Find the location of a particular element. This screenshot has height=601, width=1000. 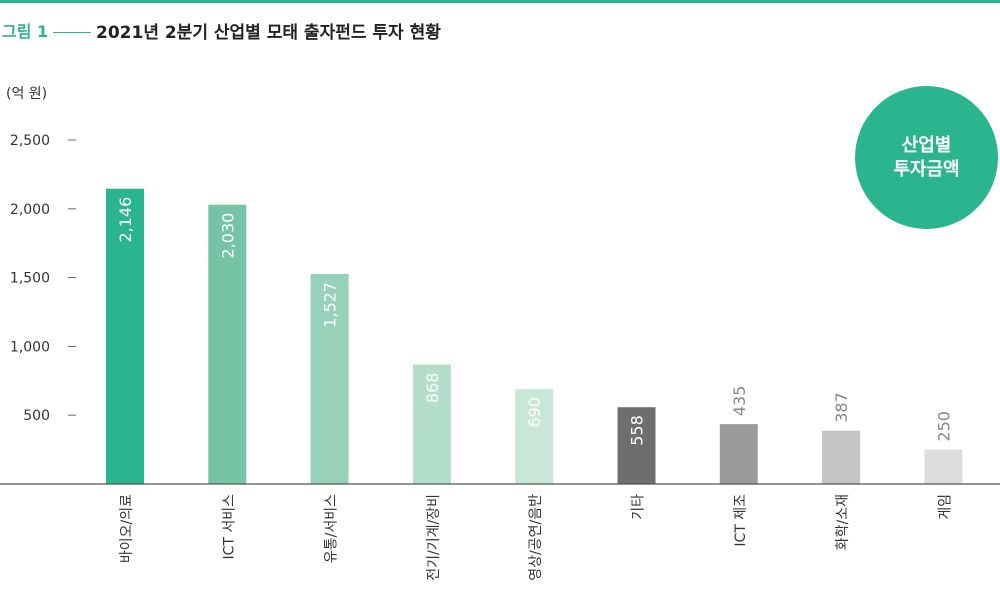

x-tick-label: 영상/공연/음반 is located at coordinates (536, 537).